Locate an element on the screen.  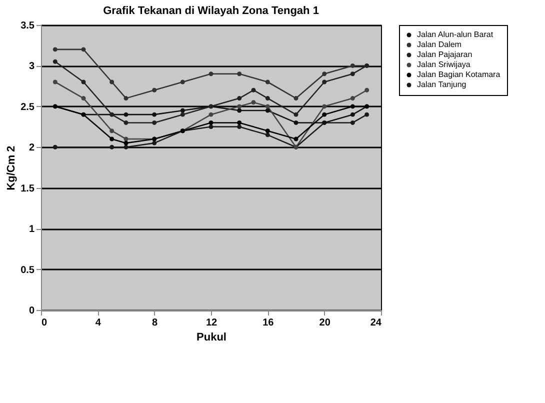
x-tick-label: 20 is located at coordinates (325, 323).